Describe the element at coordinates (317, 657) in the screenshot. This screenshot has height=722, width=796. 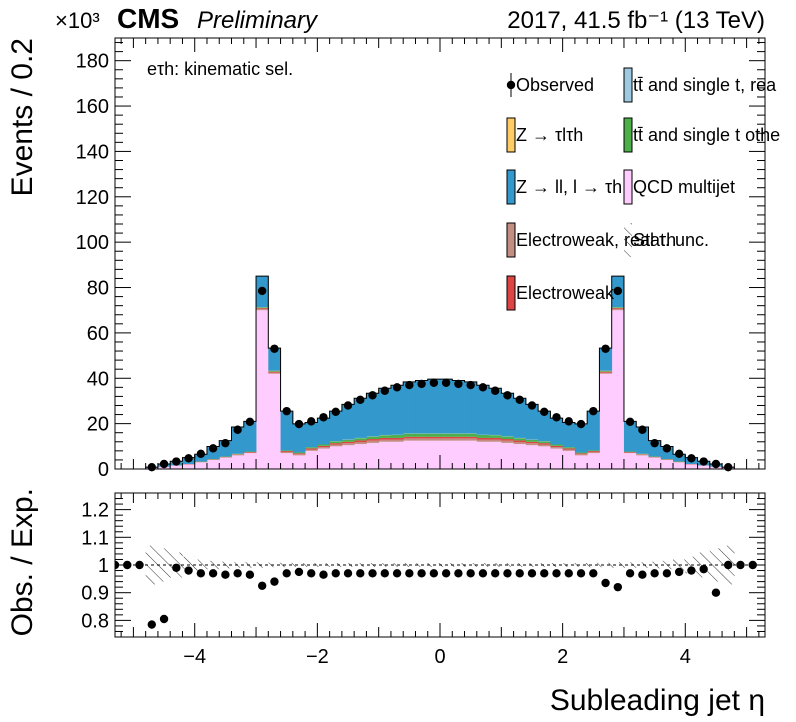
I see `x-tick-label: −2` at that location.